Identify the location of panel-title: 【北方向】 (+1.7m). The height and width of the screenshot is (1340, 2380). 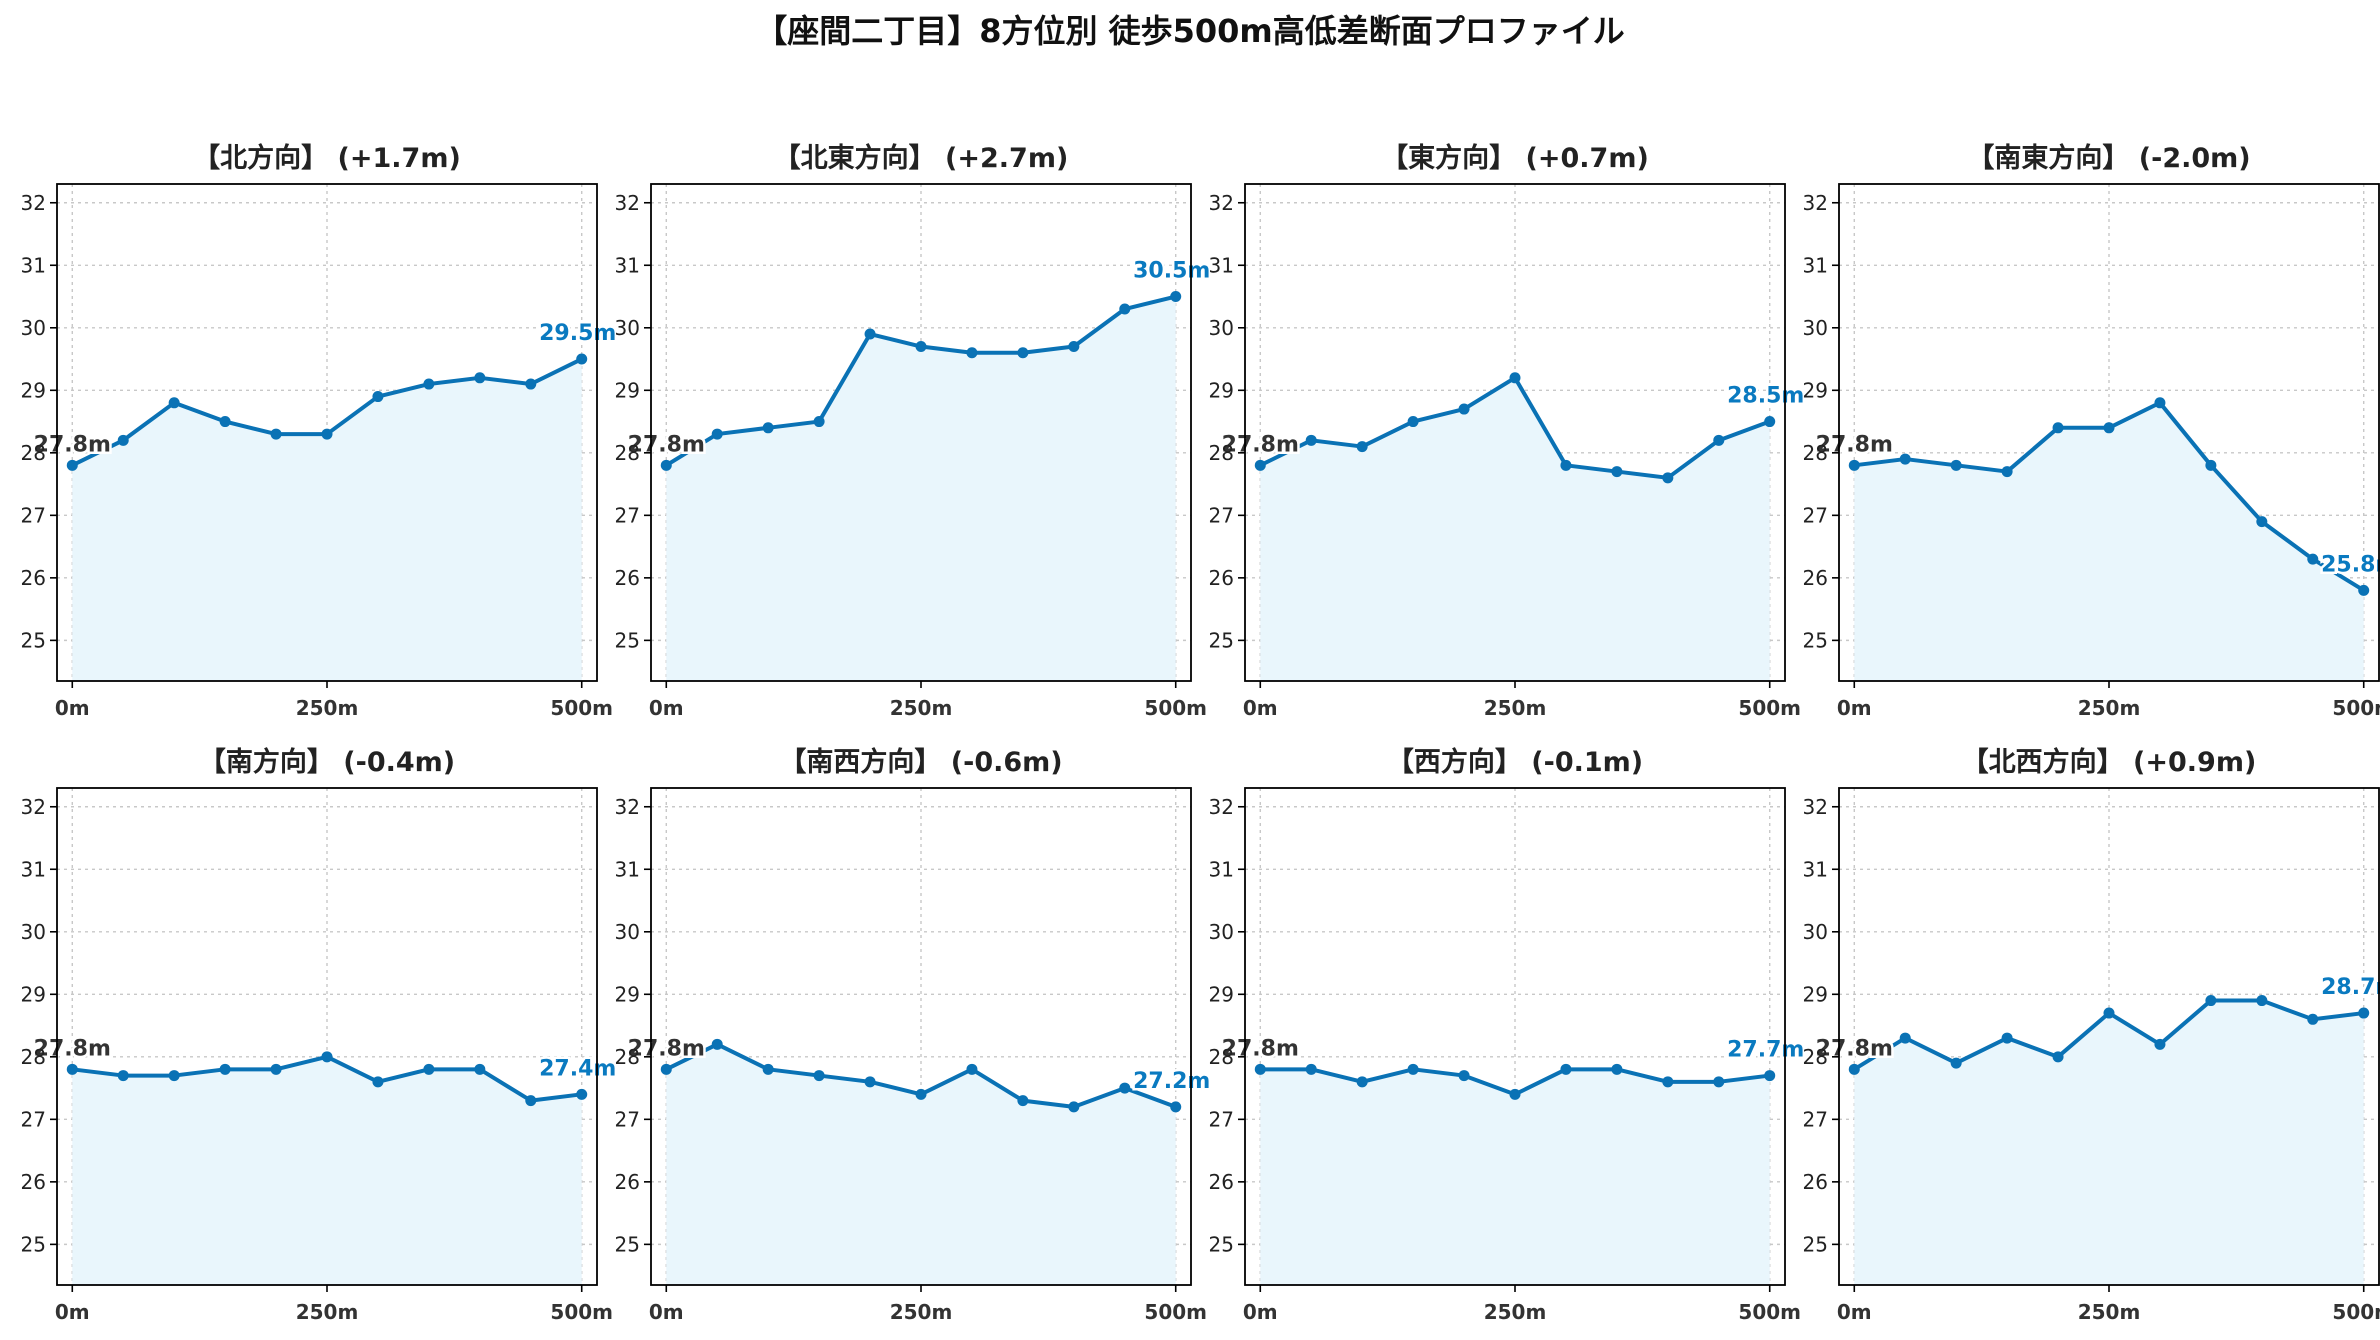
(327, 158).